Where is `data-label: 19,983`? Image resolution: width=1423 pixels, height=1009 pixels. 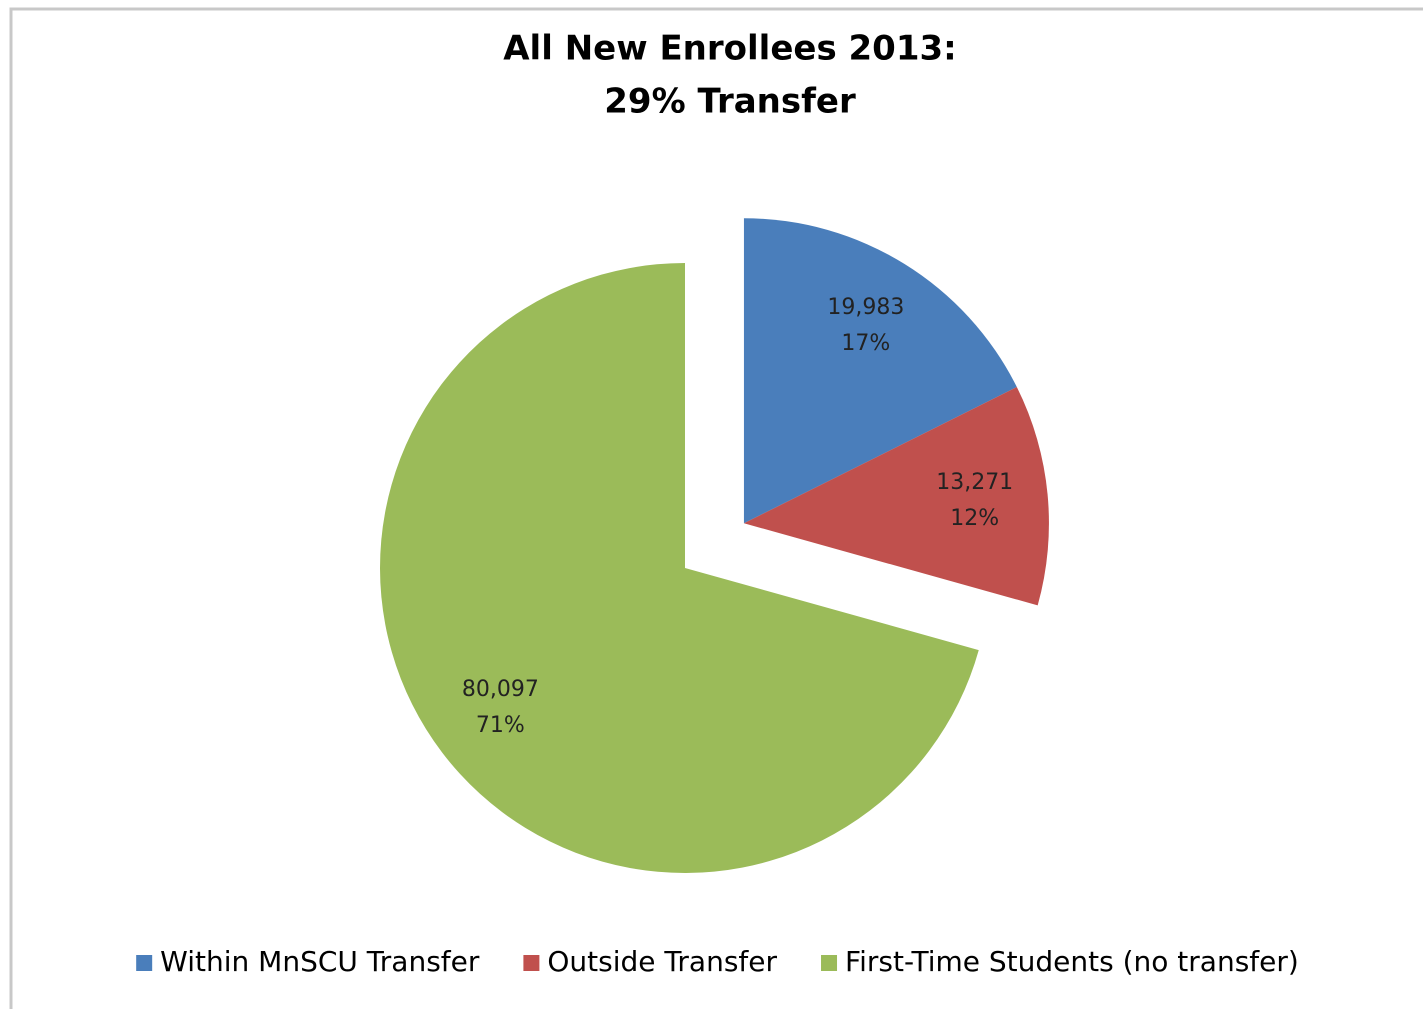
data-label: 19,983 is located at coordinates (865, 307).